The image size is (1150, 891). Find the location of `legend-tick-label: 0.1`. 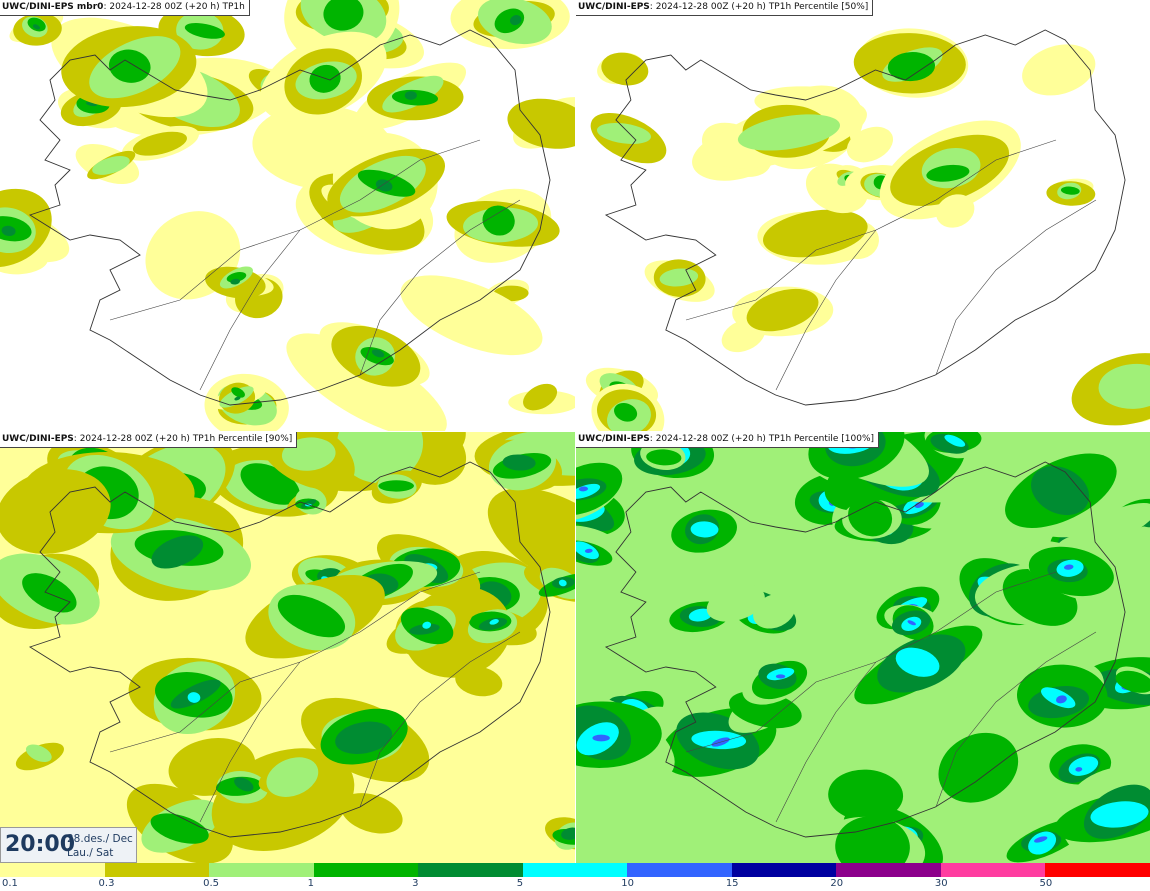

legend-tick-label: 0.1 is located at coordinates (10, 883).